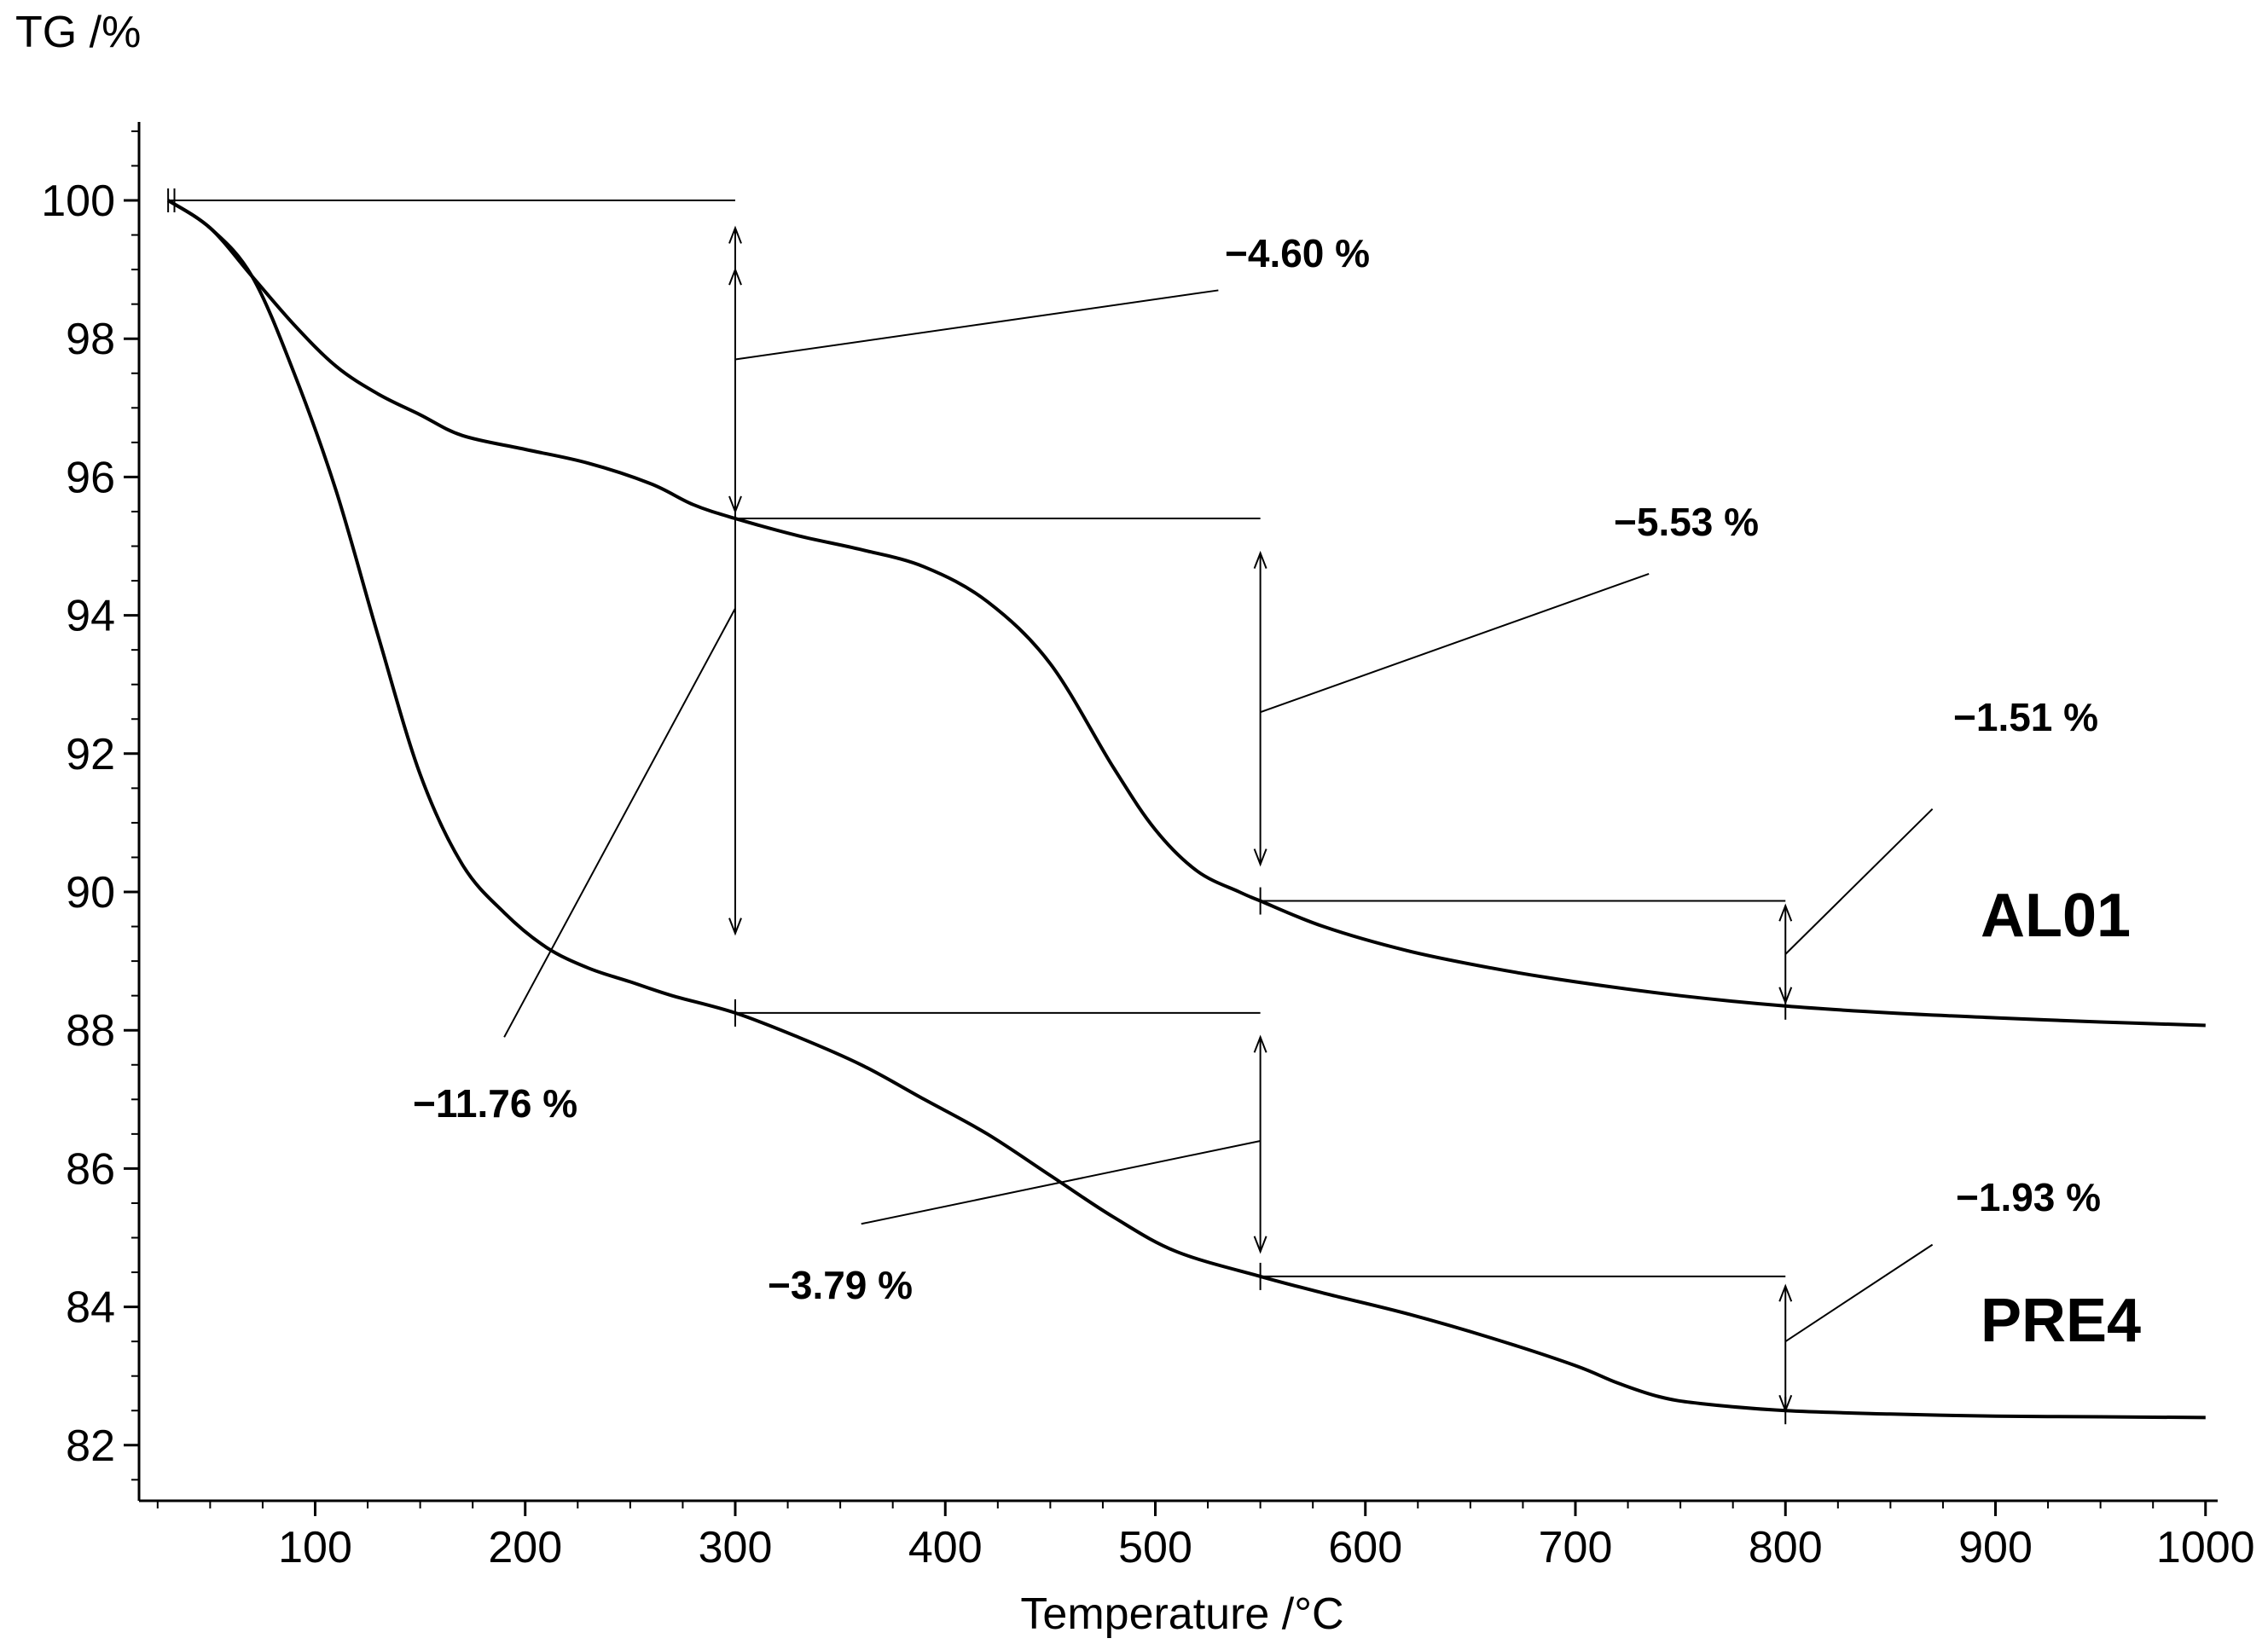 The image size is (2268, 1650). I want to click on x-tick-label: 700, so click(1576, 1547).